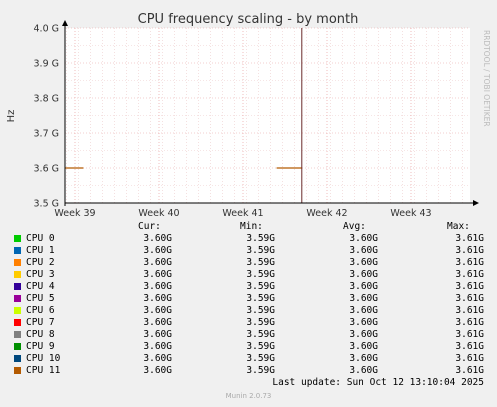 Image resolution: width=497 pixels, height=407 pixels. What do you see at coordinates (40, 322) in the screenshot?
I see `legend-name: CPU 7` at bounding box center [40, 322].